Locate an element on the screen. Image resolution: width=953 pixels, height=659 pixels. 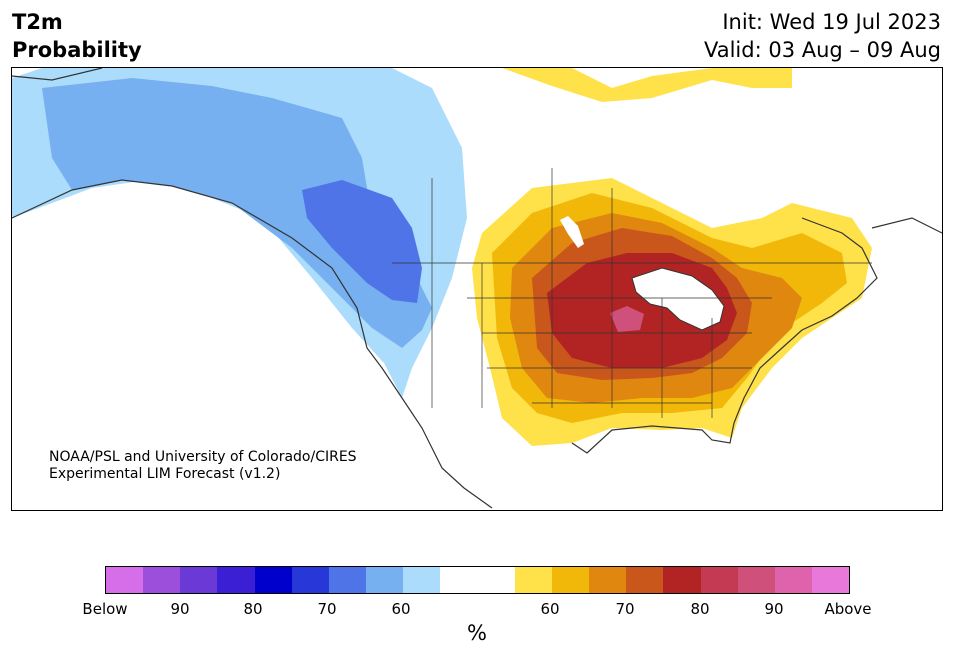
arctic-warm is located at coordinates (647, 85).